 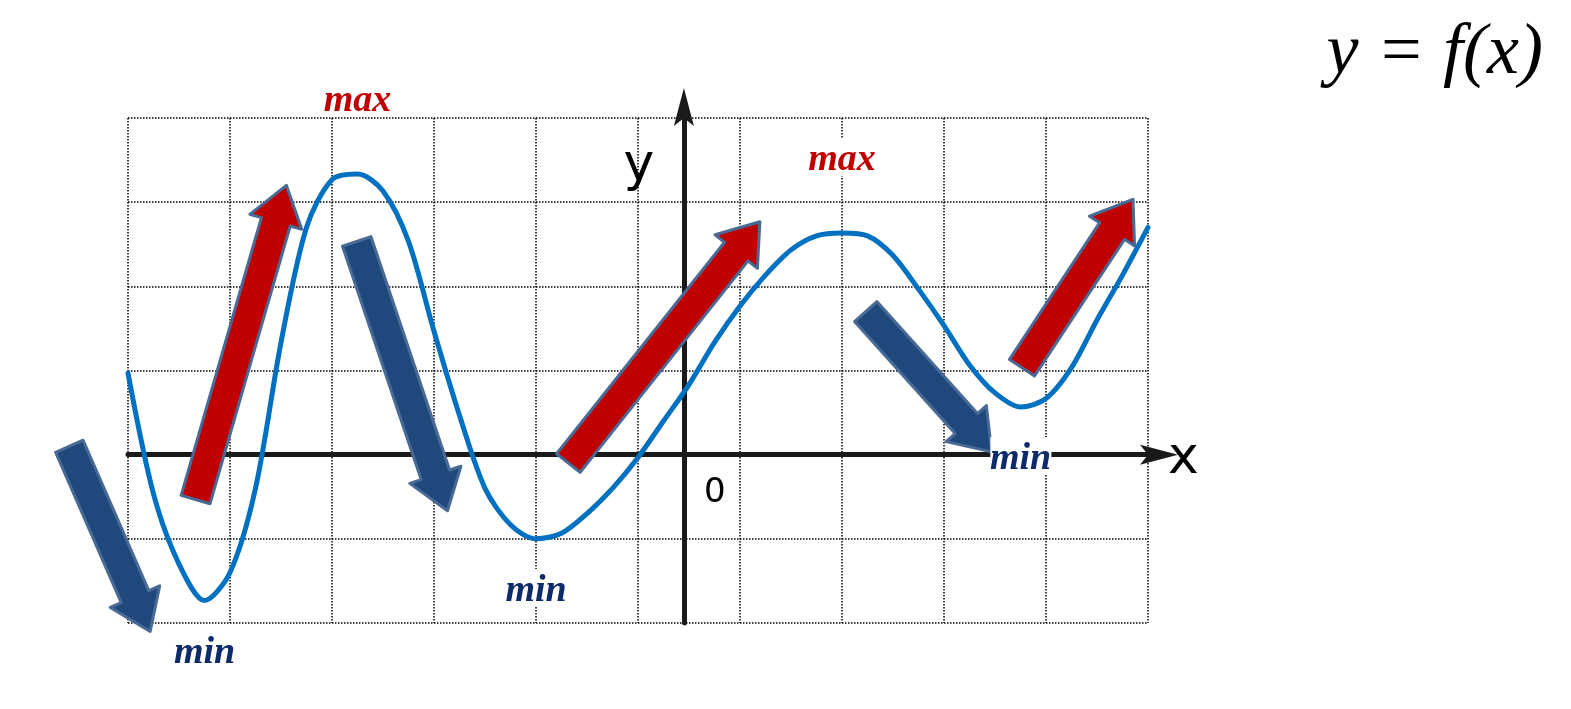 I want to click on x-axis-title: x, so click(x=1183, y=454).